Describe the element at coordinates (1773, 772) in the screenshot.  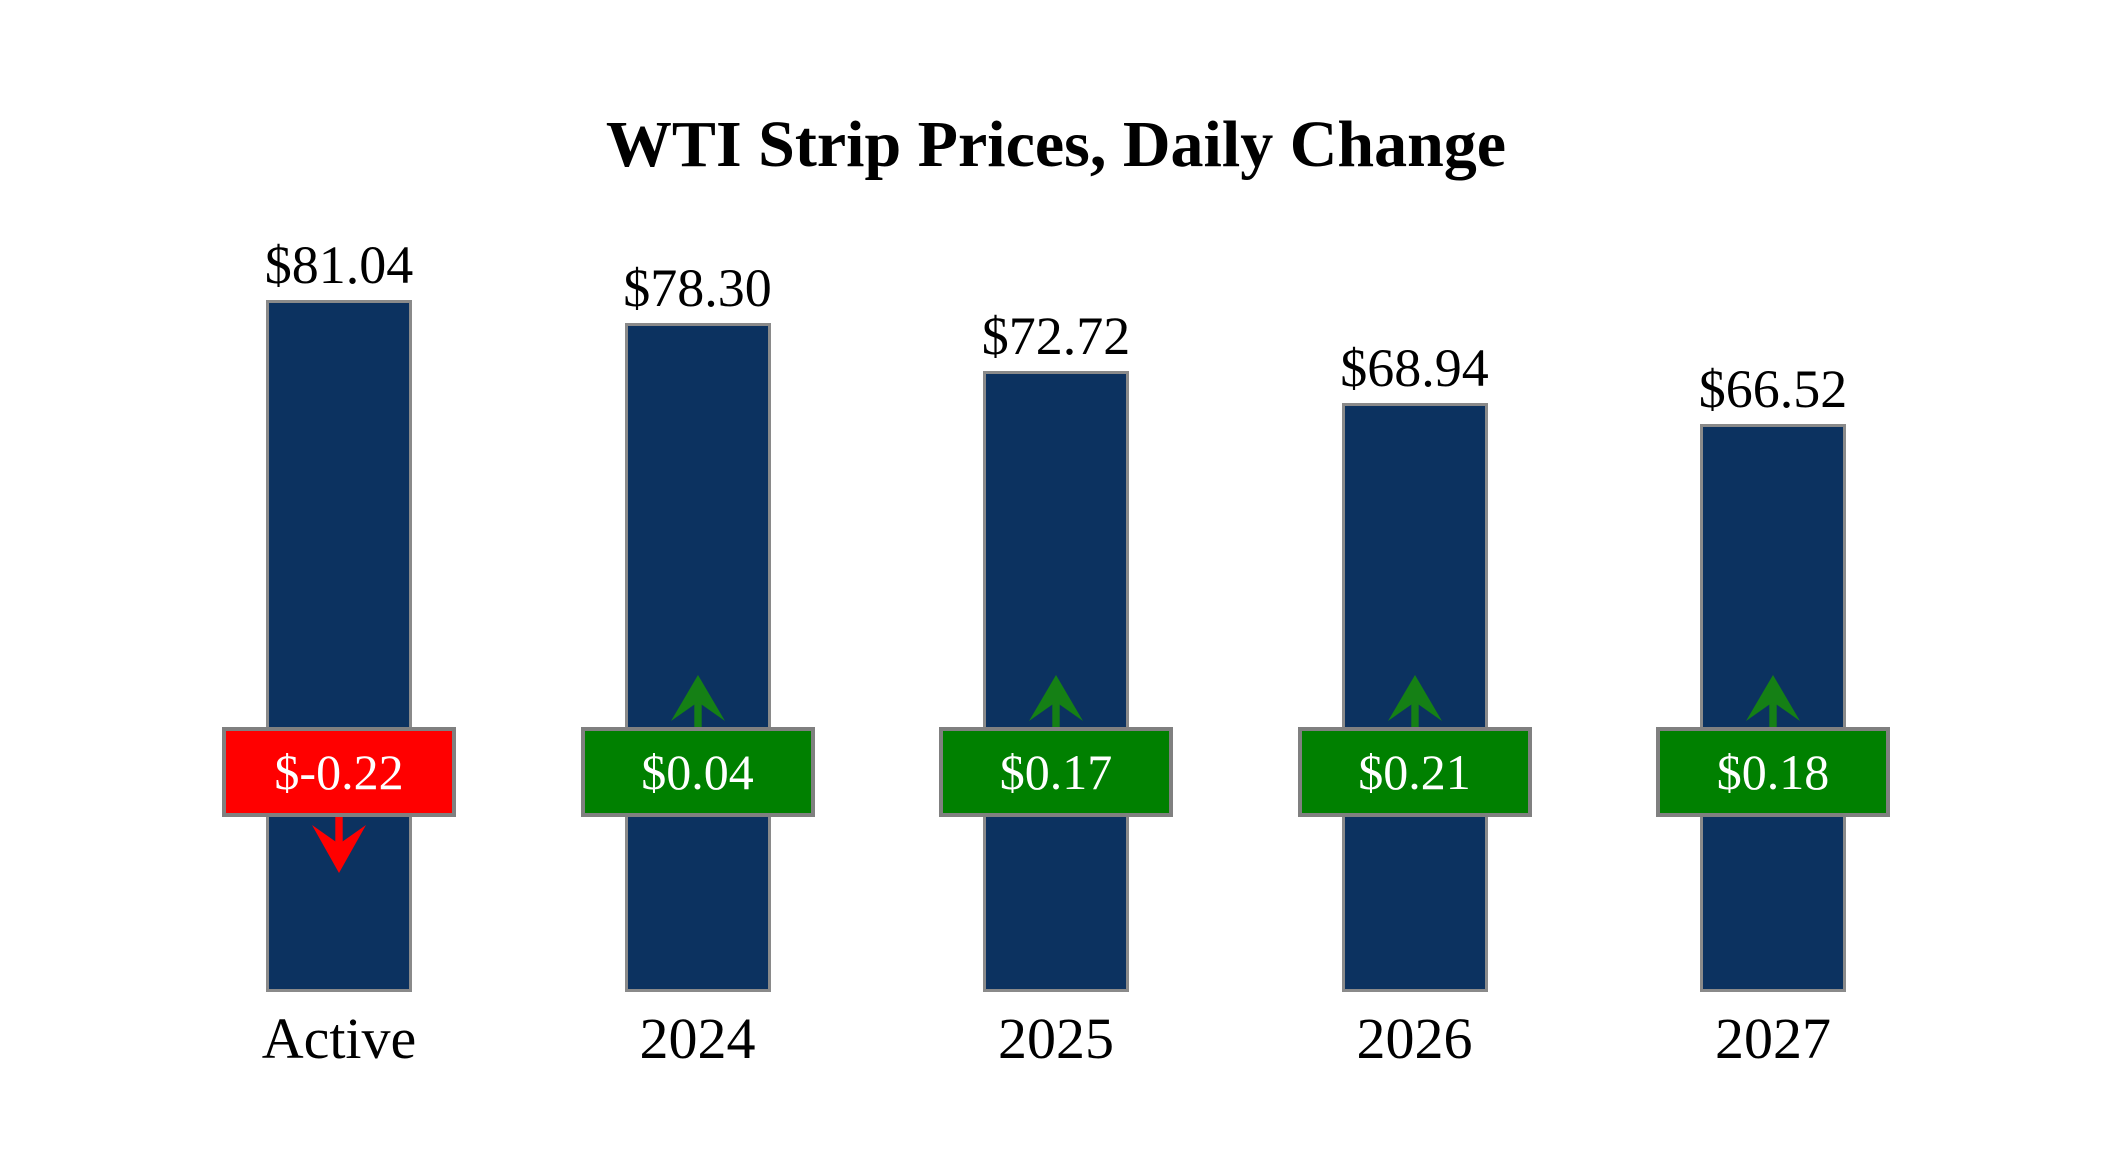
I see `daily-change-badge: $0.18` at that location.